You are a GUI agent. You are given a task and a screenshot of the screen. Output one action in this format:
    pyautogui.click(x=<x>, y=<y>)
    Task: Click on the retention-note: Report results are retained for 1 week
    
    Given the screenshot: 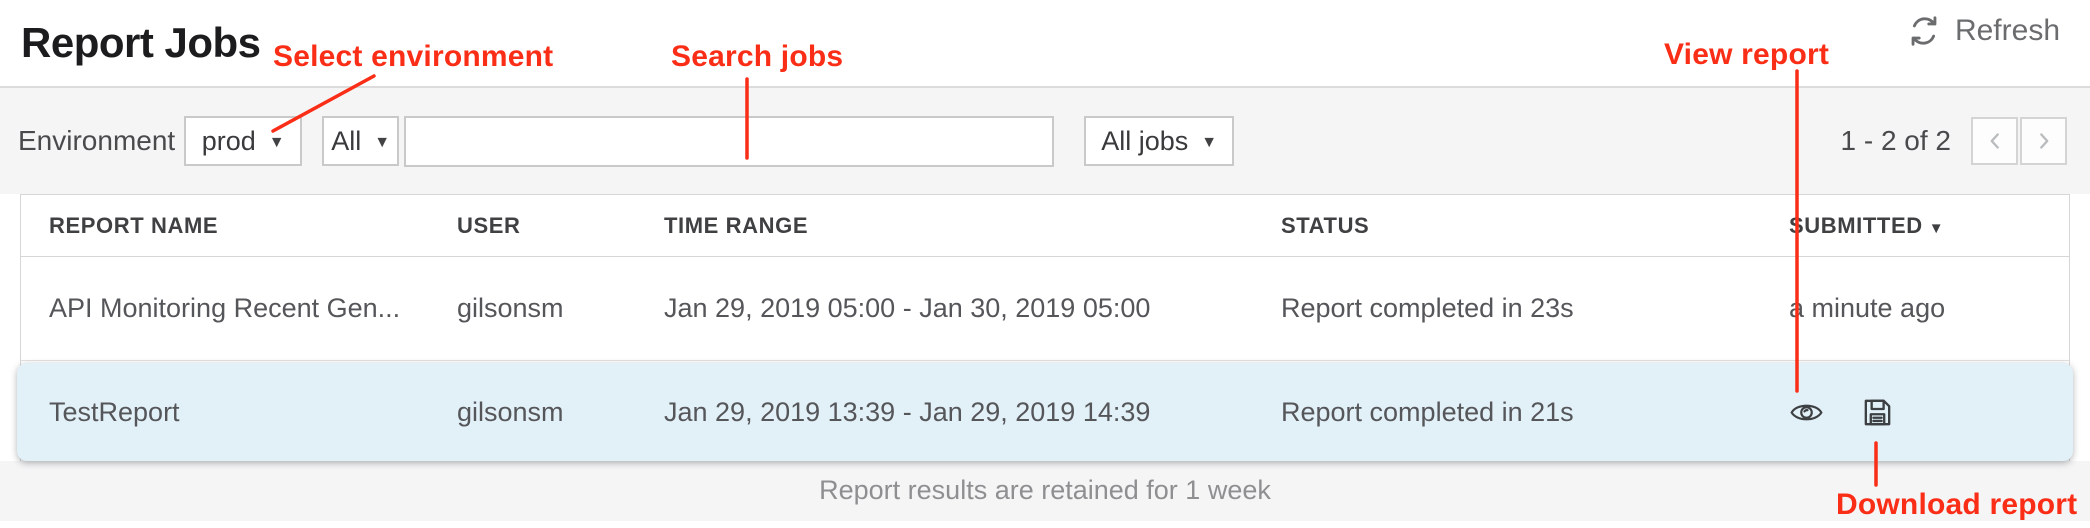 What is the action you would take?
    pyautogui.click(x=1045, y=491)
    